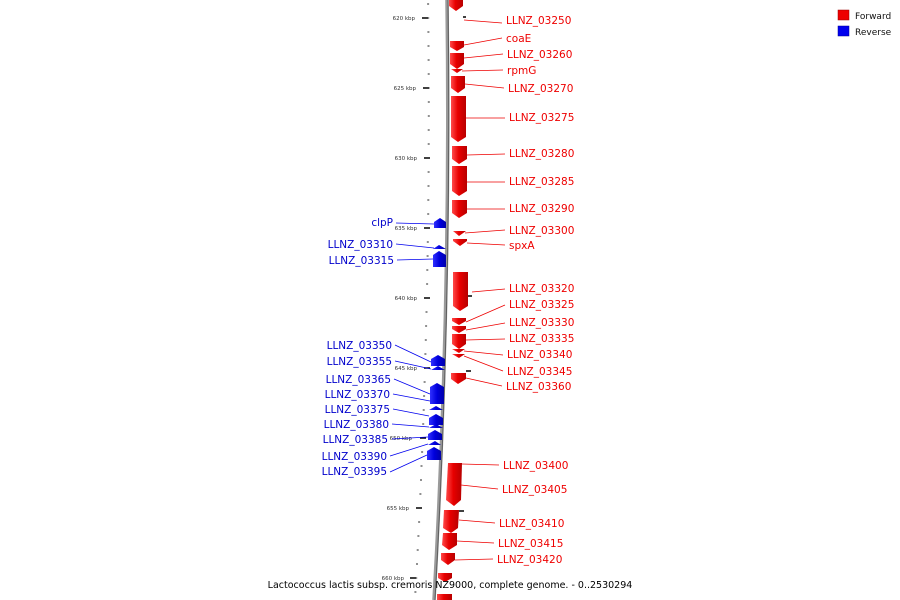  I want to click on gene-forward-LLNZ_03250: LLNZ_03250, so click(510, 13).